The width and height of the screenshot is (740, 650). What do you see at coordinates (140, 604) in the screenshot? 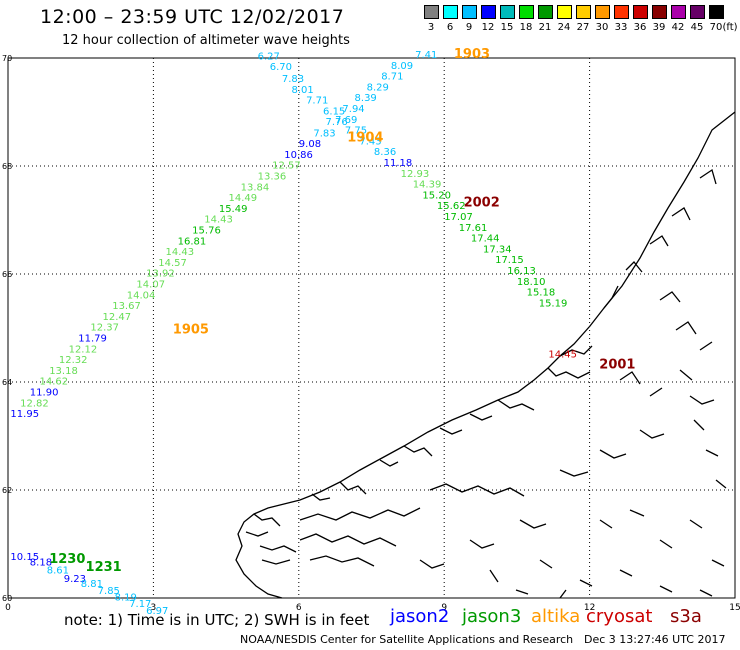
I see `wave-height-value: 7.17` at bounding box center [140, 604].